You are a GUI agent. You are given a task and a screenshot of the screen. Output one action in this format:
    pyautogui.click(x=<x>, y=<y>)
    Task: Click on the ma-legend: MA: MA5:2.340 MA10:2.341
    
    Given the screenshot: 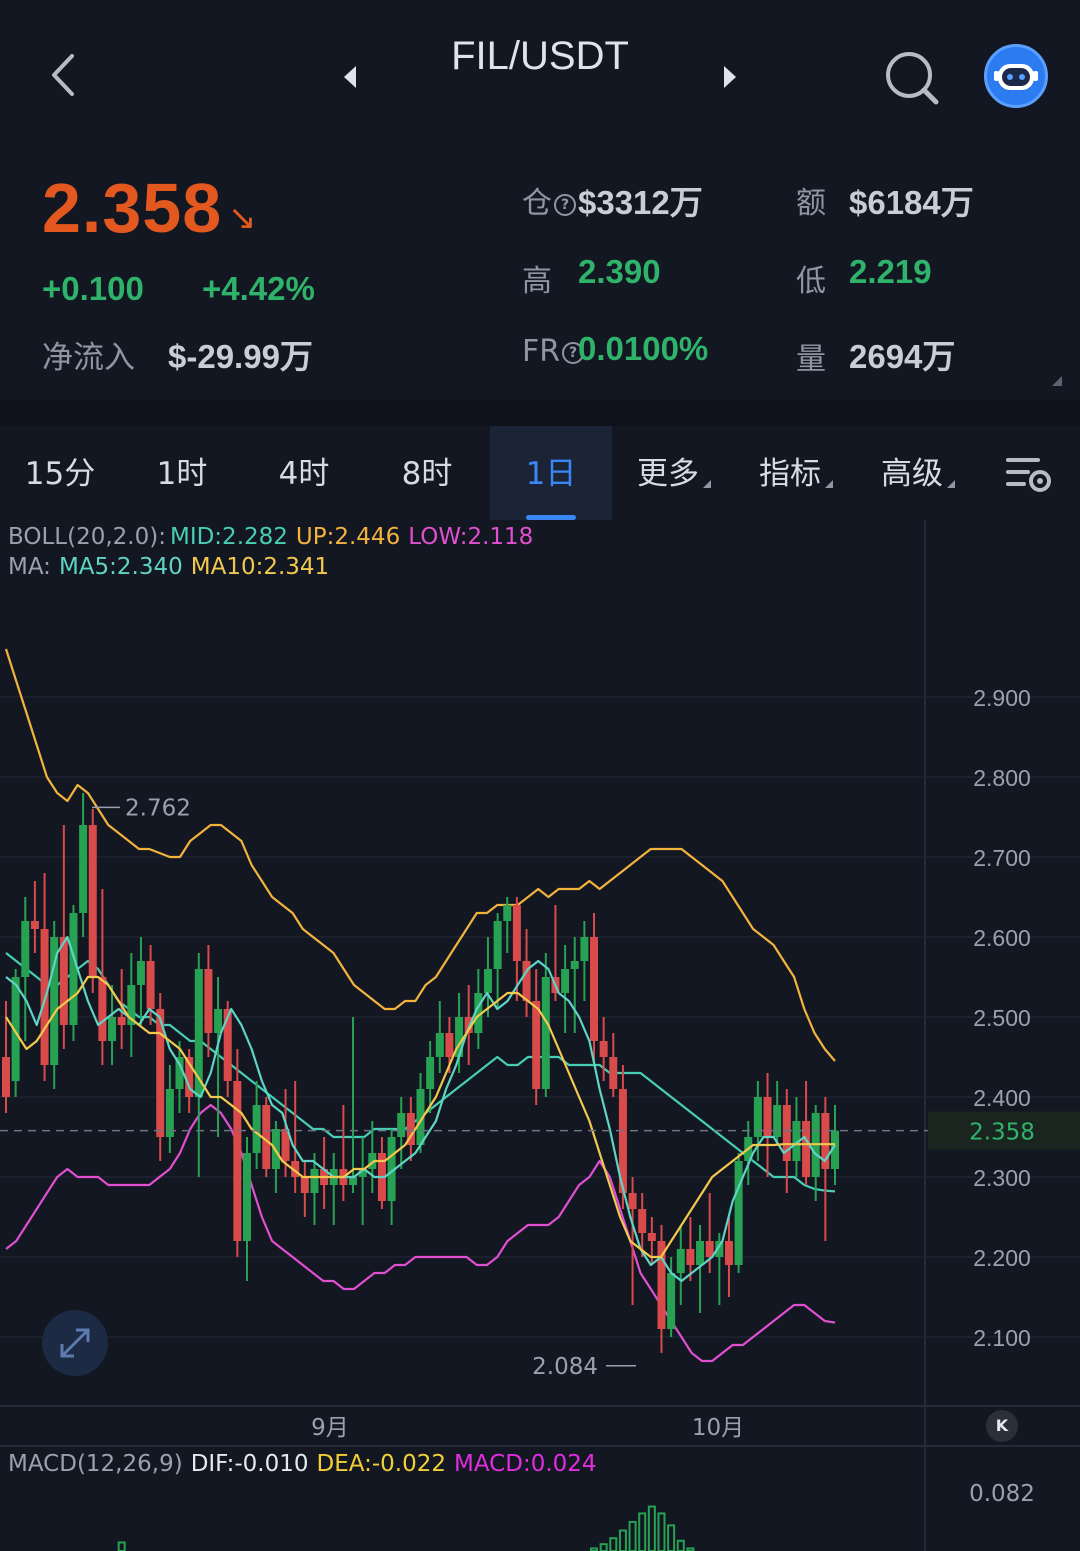 What is the action you would take?
    pyautogui.click(x=172, y=567)
    